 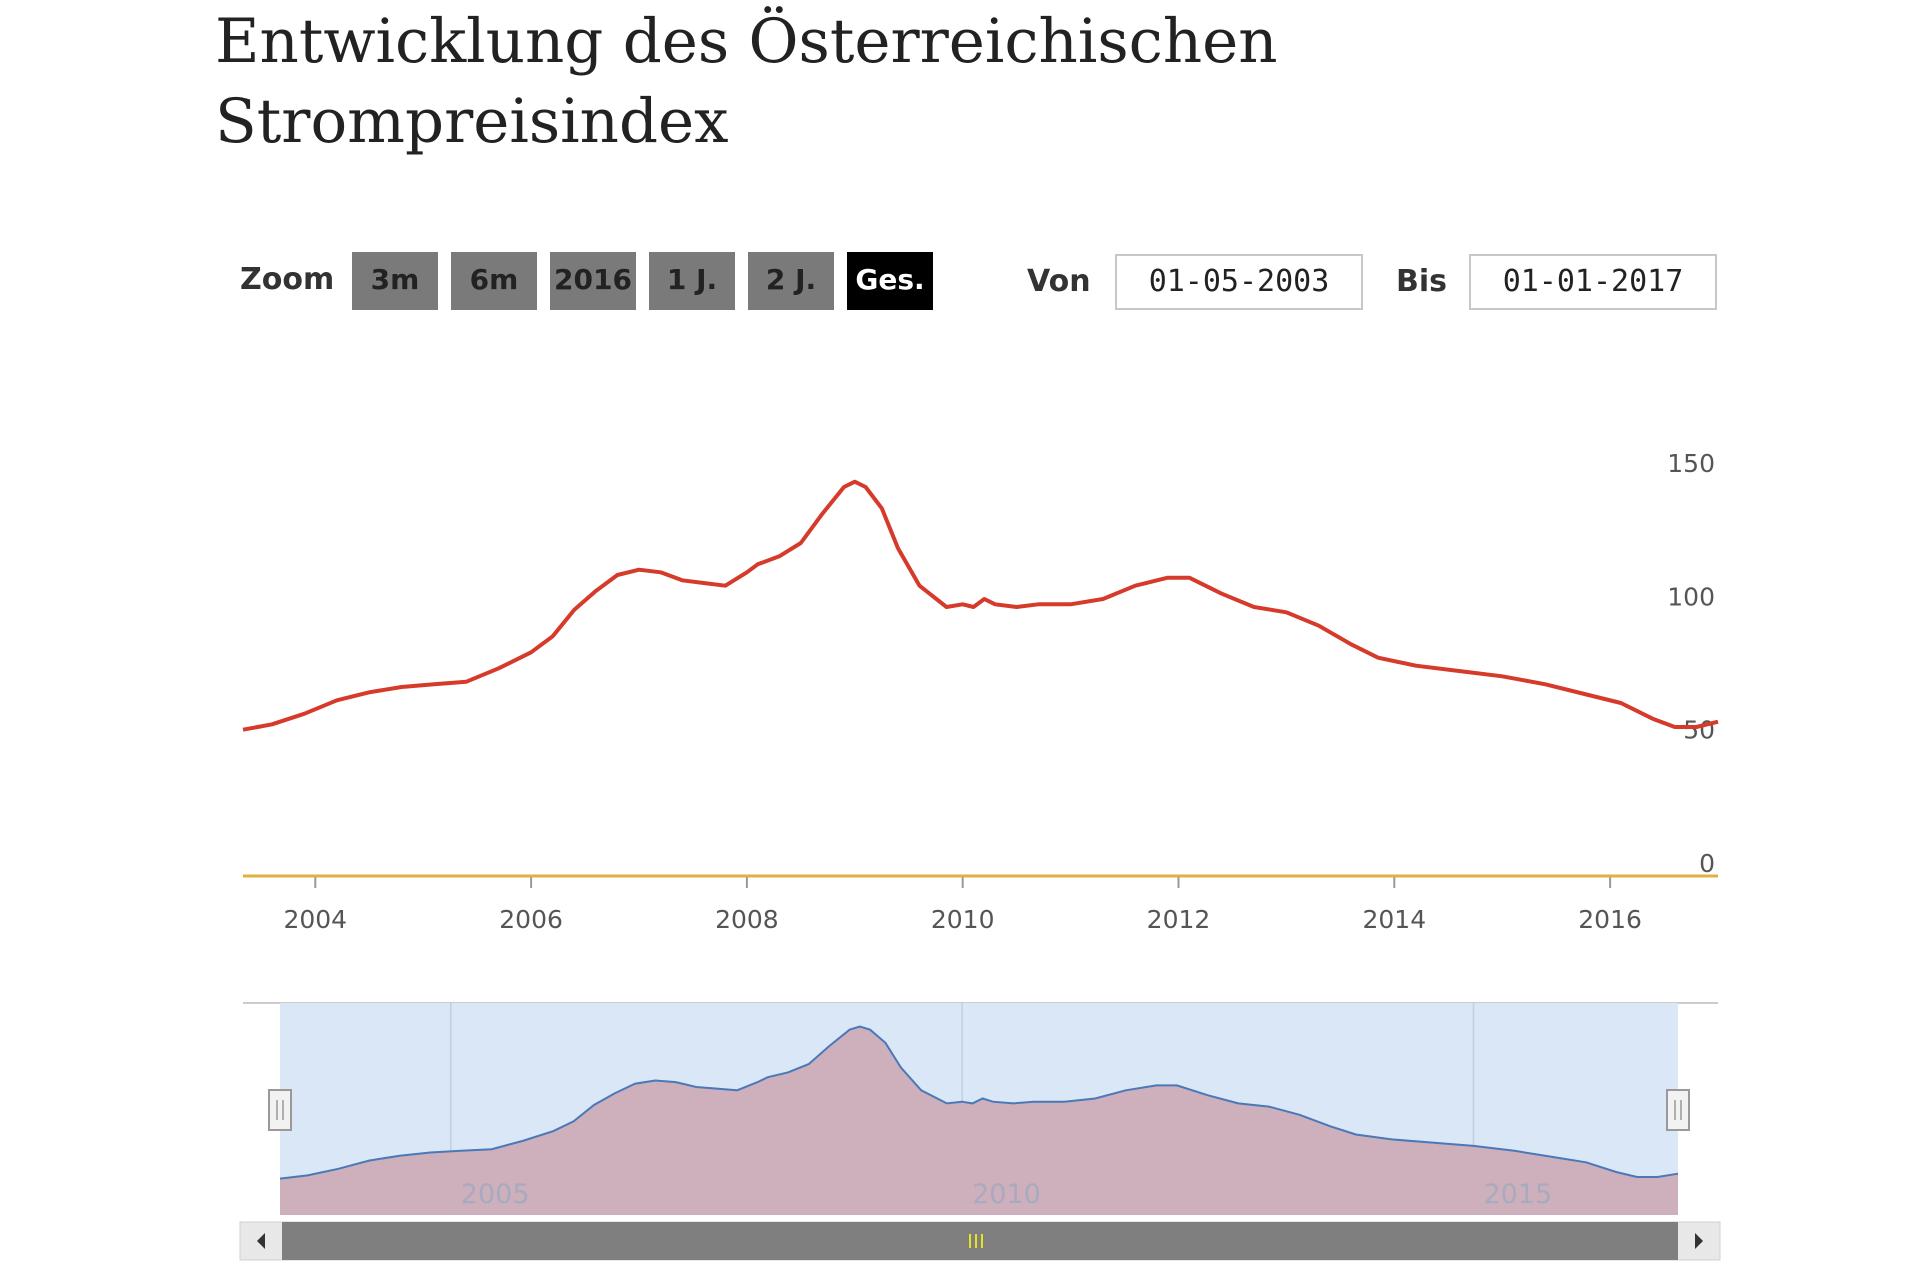 I want to click on zoom-2j-button: 2 J., so click(x=791, y=281).